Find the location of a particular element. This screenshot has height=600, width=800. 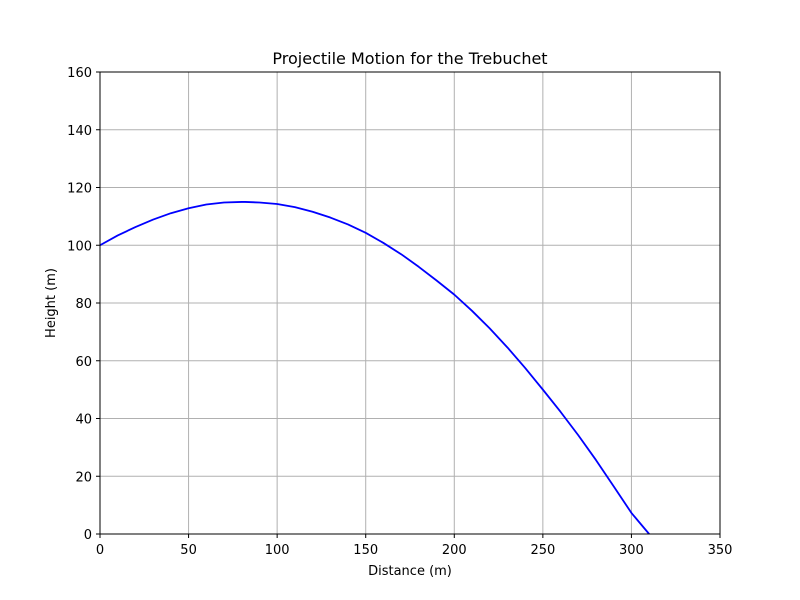

x-tick-label: 350 is located at coordinates (720, 550).